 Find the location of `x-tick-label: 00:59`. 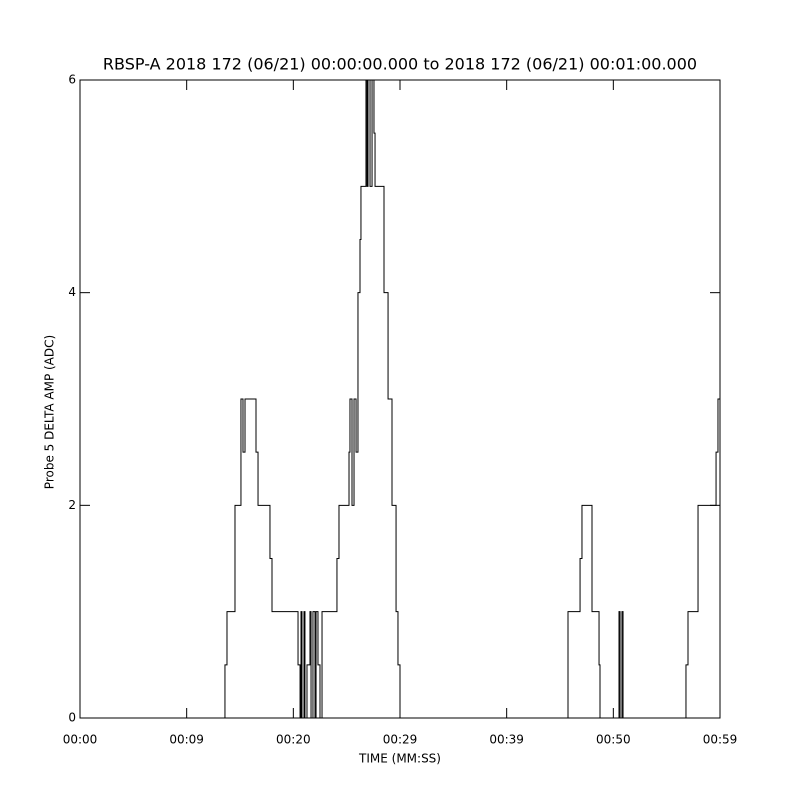

x-tick-label: 00:59 is located at coordinates (720, 740).